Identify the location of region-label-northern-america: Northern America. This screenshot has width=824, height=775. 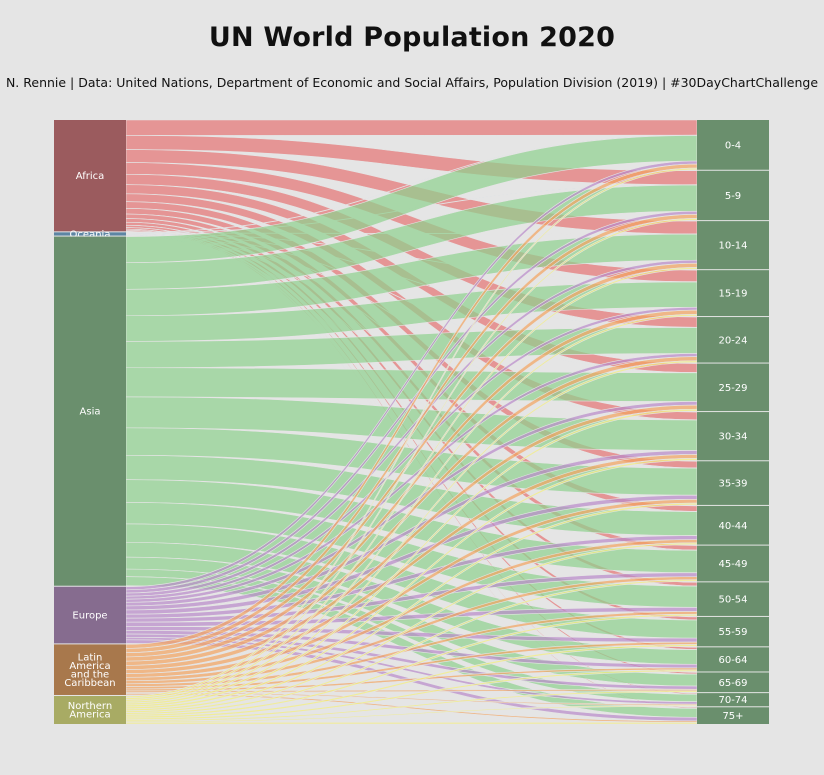
(90, 711).